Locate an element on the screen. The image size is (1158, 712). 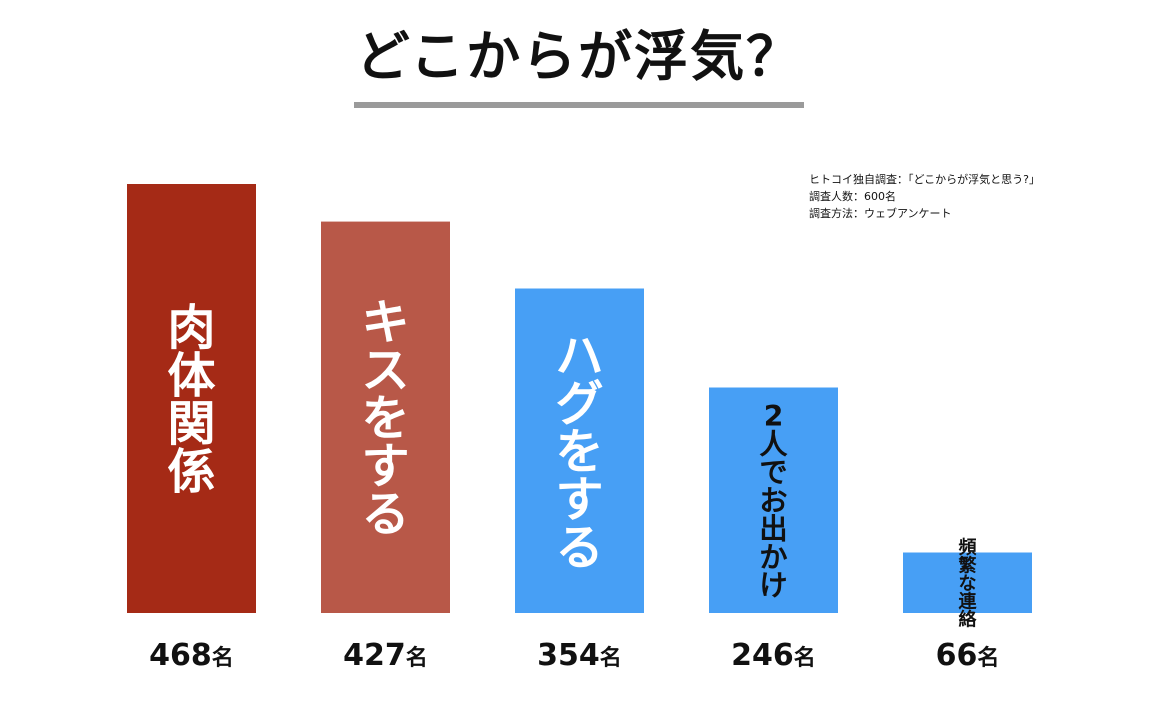
bar-label-3: ハグをする is located at coordinates (579, 452).